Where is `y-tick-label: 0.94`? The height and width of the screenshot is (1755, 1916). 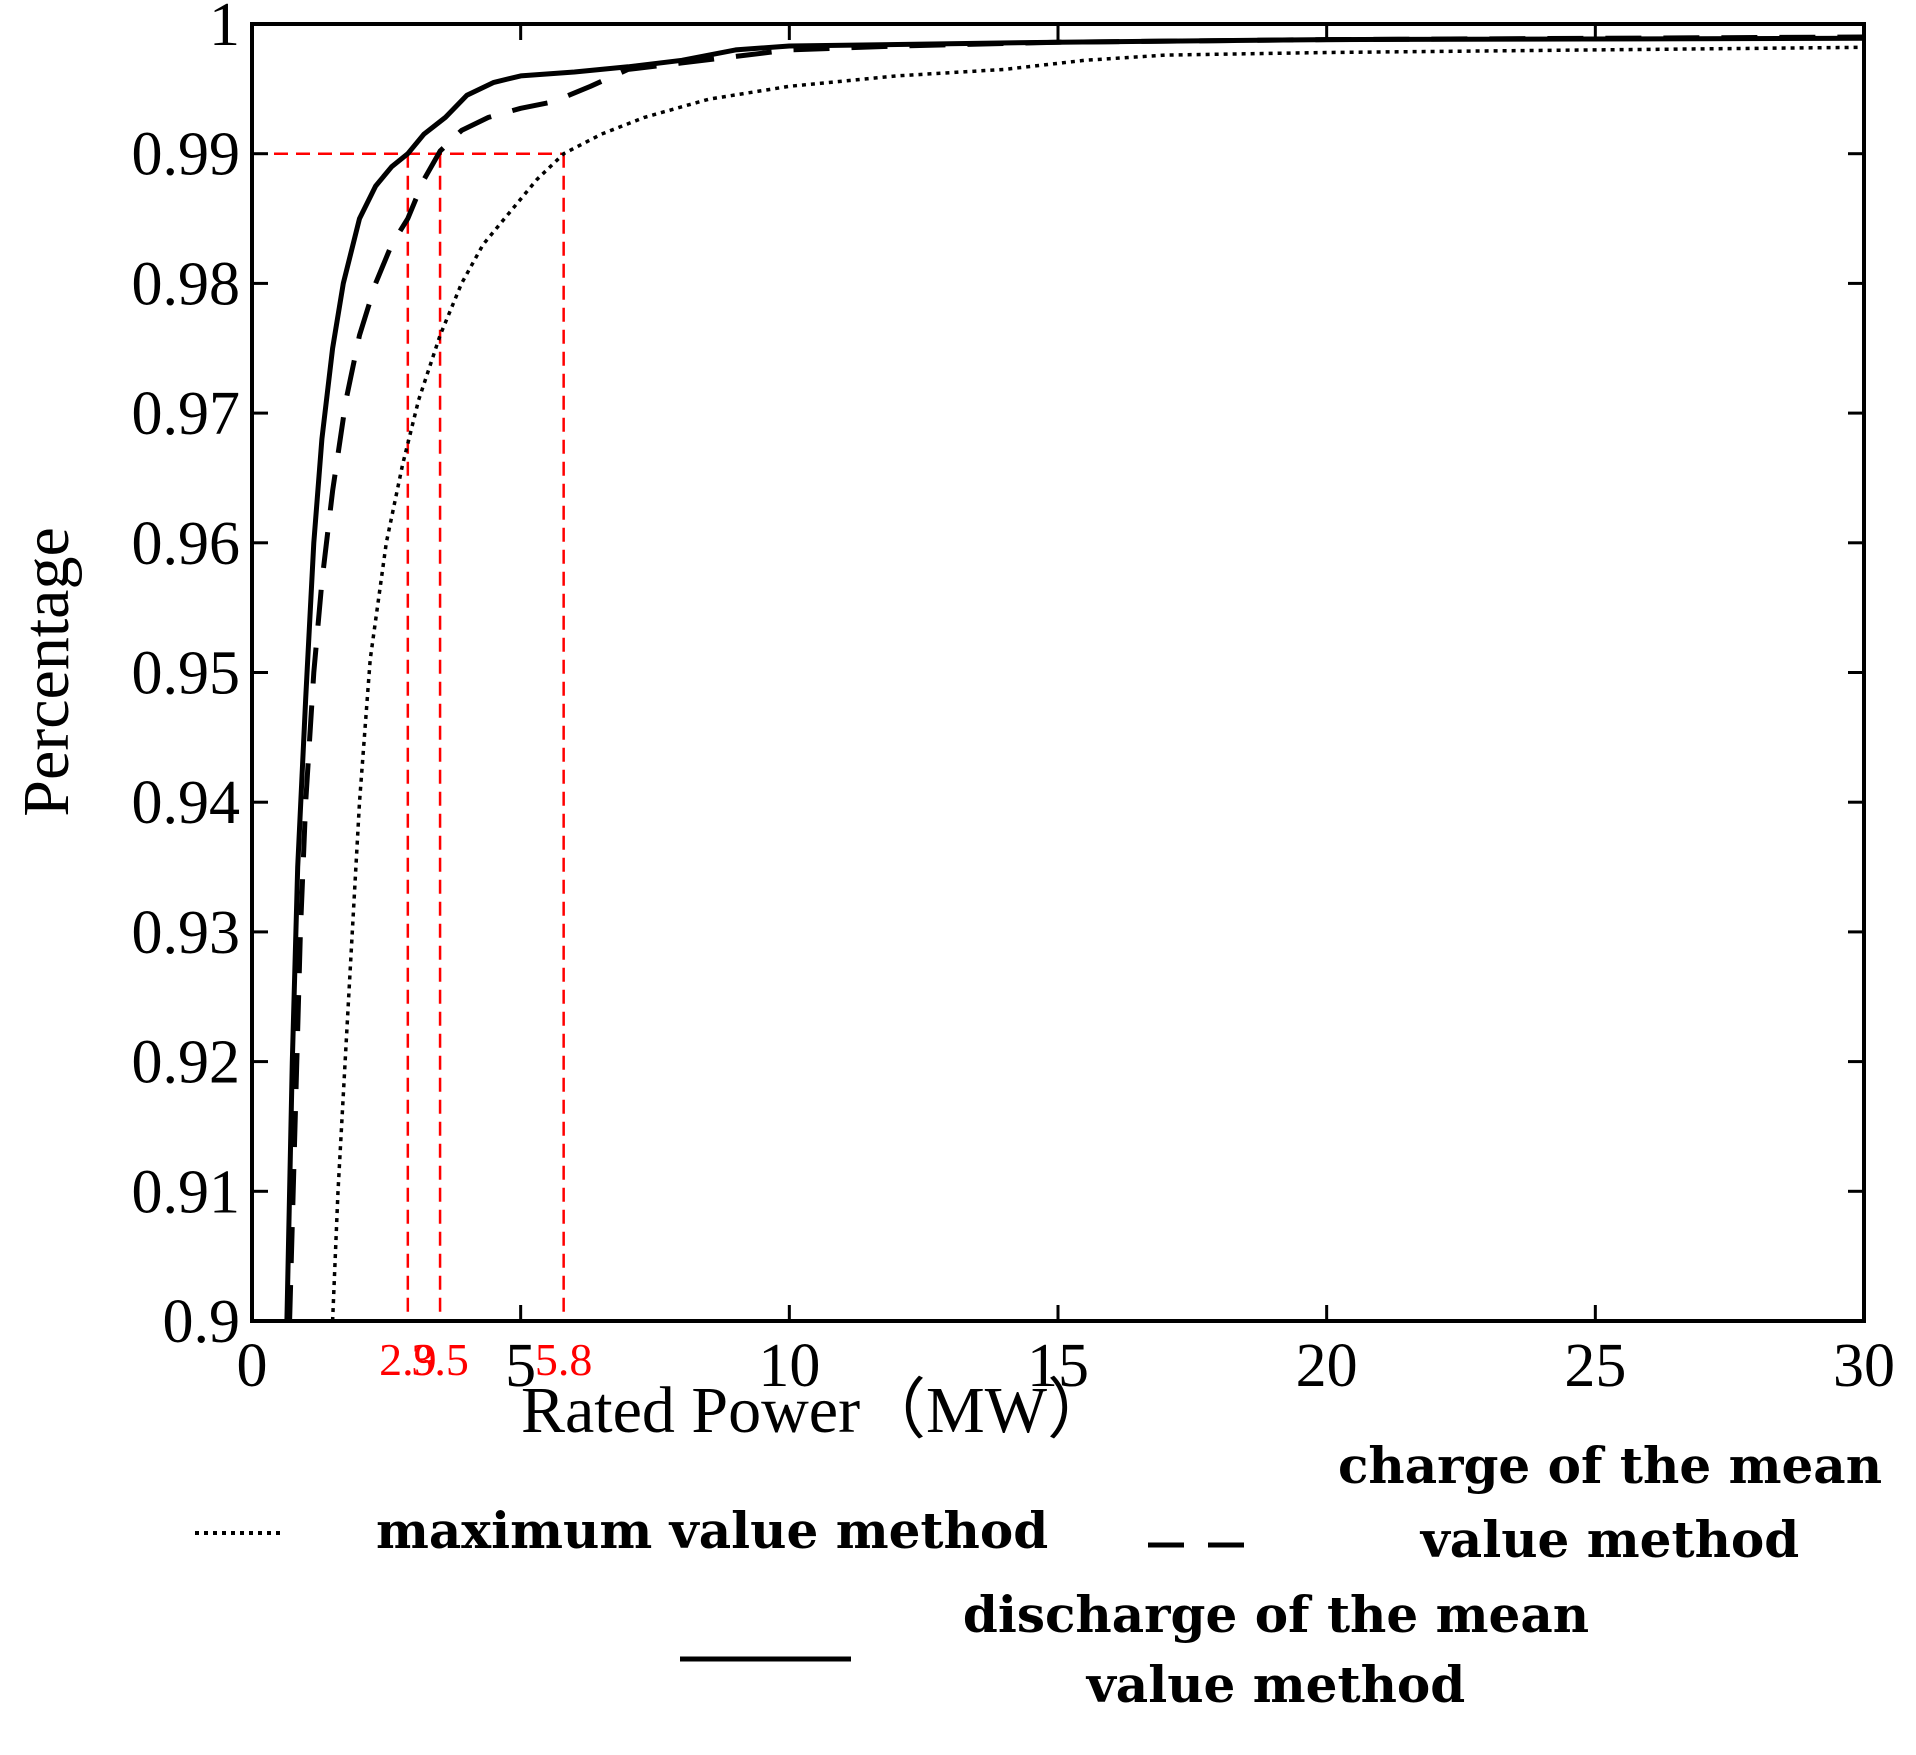
y-tick-label: 0.94 is located at coordinates (186, 803).